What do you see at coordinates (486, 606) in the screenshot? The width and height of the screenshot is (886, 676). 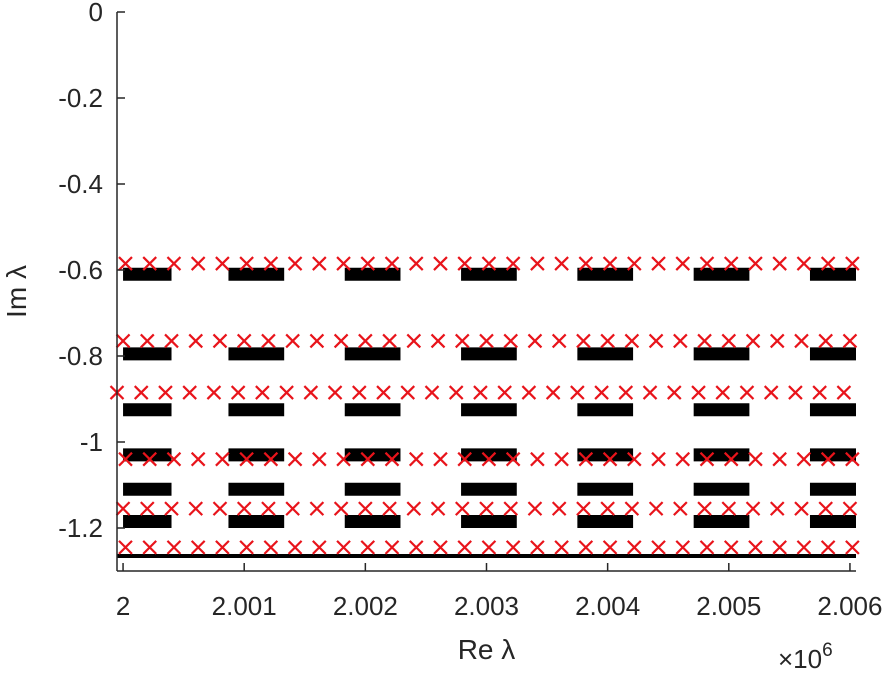 I see `x-tick-label: 2.003` at bounding box center [486, 606].